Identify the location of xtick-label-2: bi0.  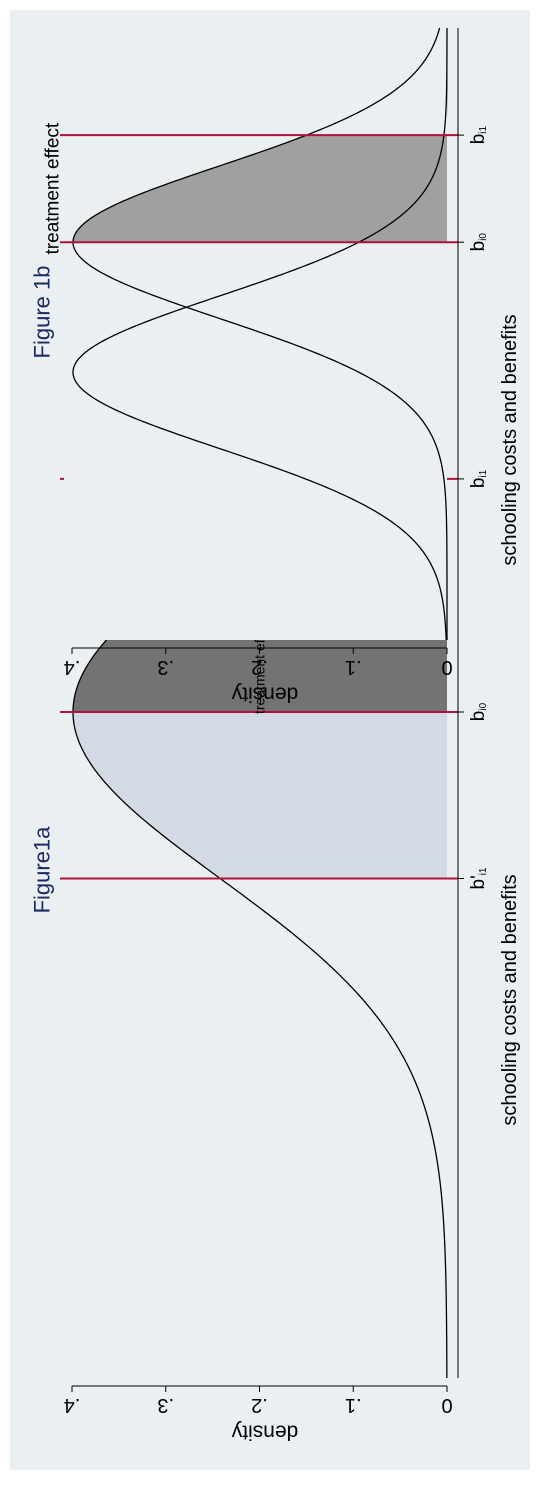
(478, 711).